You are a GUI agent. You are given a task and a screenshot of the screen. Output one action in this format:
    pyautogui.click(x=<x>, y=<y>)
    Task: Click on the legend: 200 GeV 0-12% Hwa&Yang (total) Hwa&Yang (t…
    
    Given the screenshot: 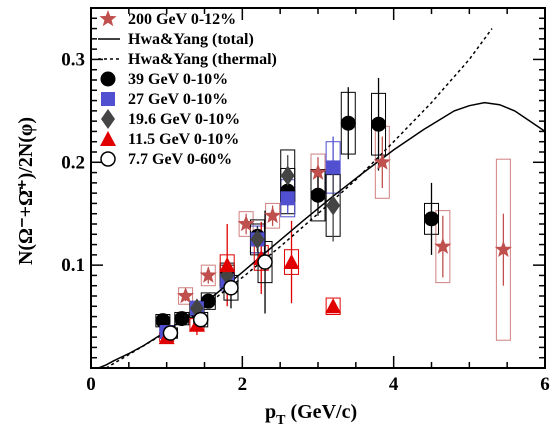 What is the action you would take?
    pyautogui.click(x=187, y=89)
    